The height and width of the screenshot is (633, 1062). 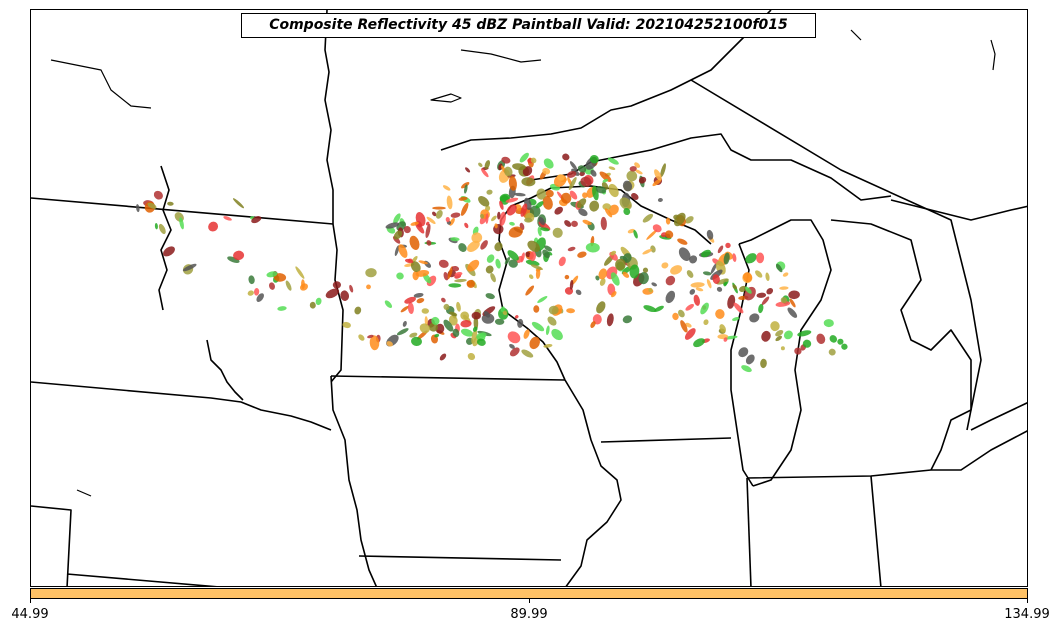 I want to click on mn-ia-border, so click(x=448, y=378).